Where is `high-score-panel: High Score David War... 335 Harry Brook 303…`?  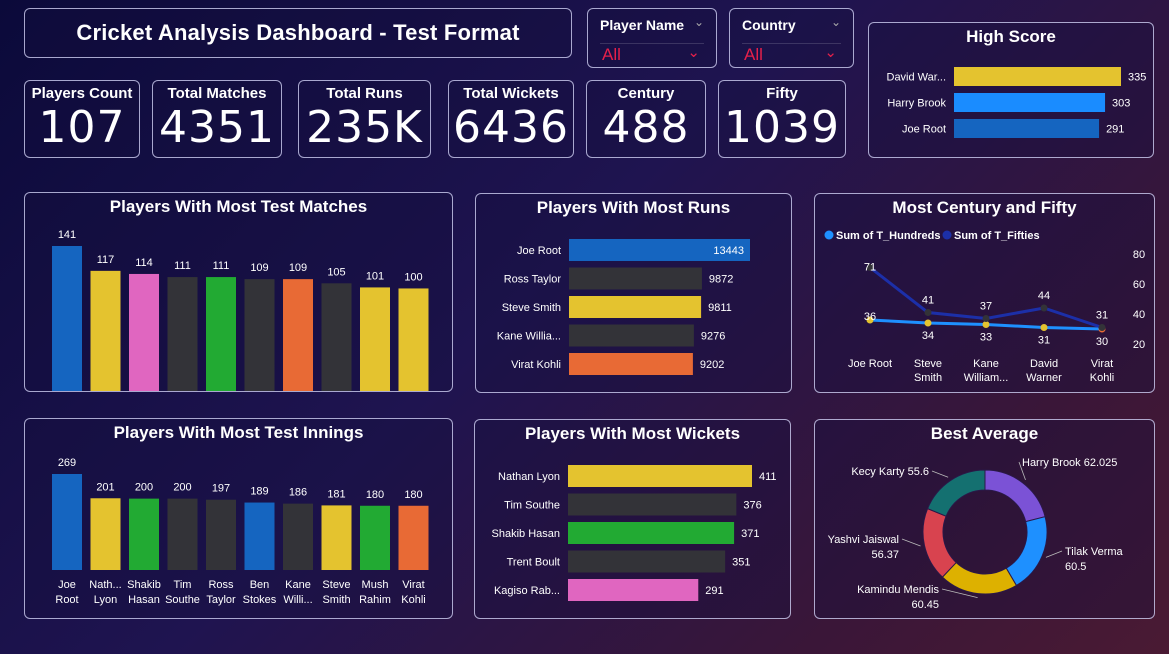
high-score-panel: High Score David War... 335 Harry Brook 303… is located at coordinates (1011, 90).